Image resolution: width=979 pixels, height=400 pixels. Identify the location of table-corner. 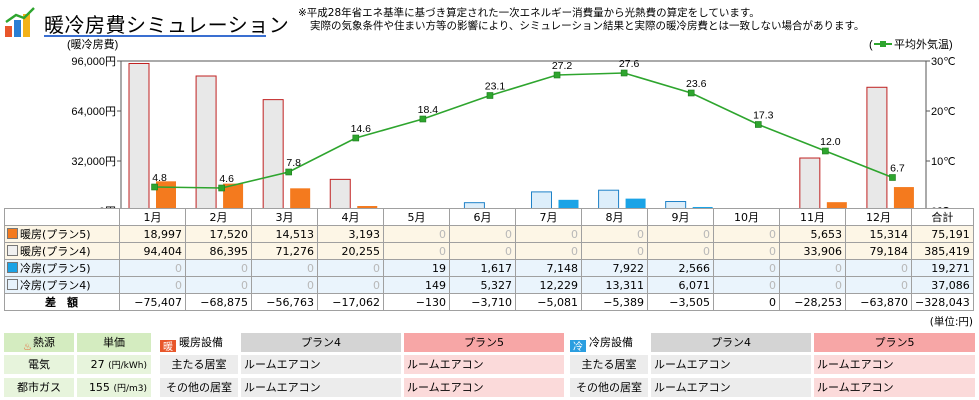
(62, 217).